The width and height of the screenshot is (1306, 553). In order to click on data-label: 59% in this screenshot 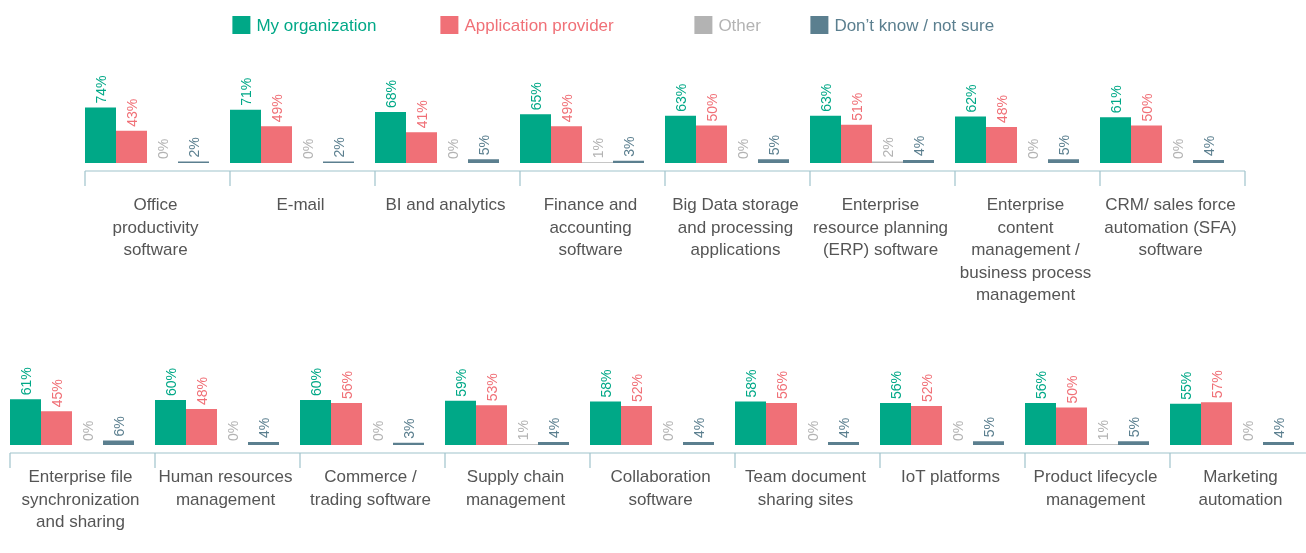, I will do `click(460, 382)`.